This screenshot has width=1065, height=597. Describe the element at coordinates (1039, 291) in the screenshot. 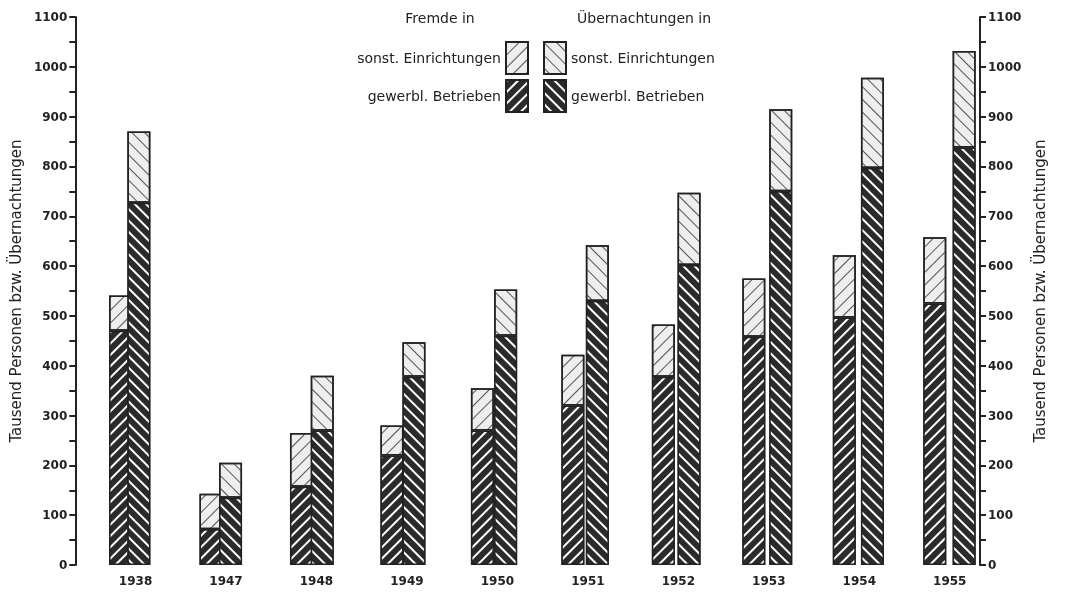

I see `y2-axis-title: Tausend Personen bzw. Übernachtungen` at that location.